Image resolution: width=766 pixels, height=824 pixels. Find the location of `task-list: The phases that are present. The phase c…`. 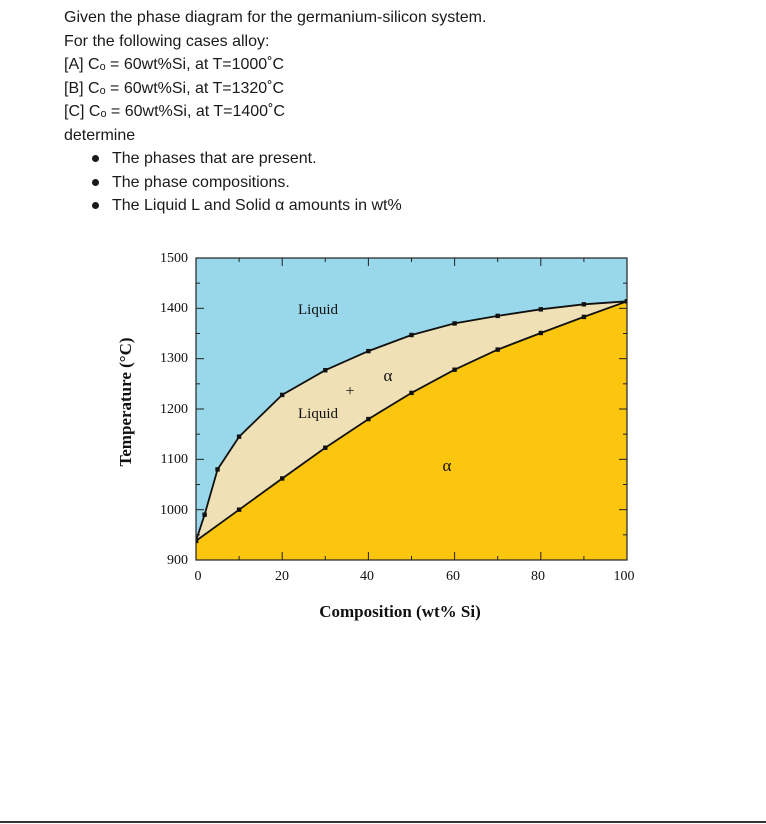

task-list: The phases that are present. The phase c… is located at coordinates (275, 182).